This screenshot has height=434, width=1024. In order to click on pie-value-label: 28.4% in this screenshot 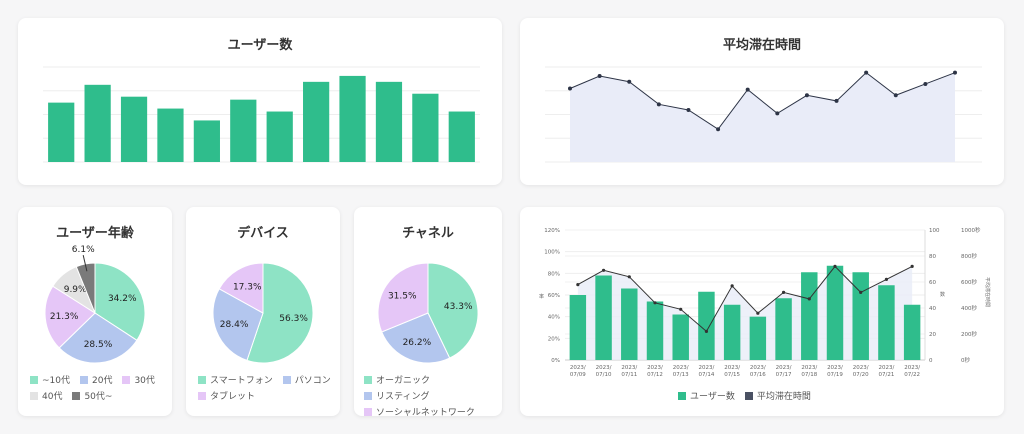, I will do `click(234, 325)`.